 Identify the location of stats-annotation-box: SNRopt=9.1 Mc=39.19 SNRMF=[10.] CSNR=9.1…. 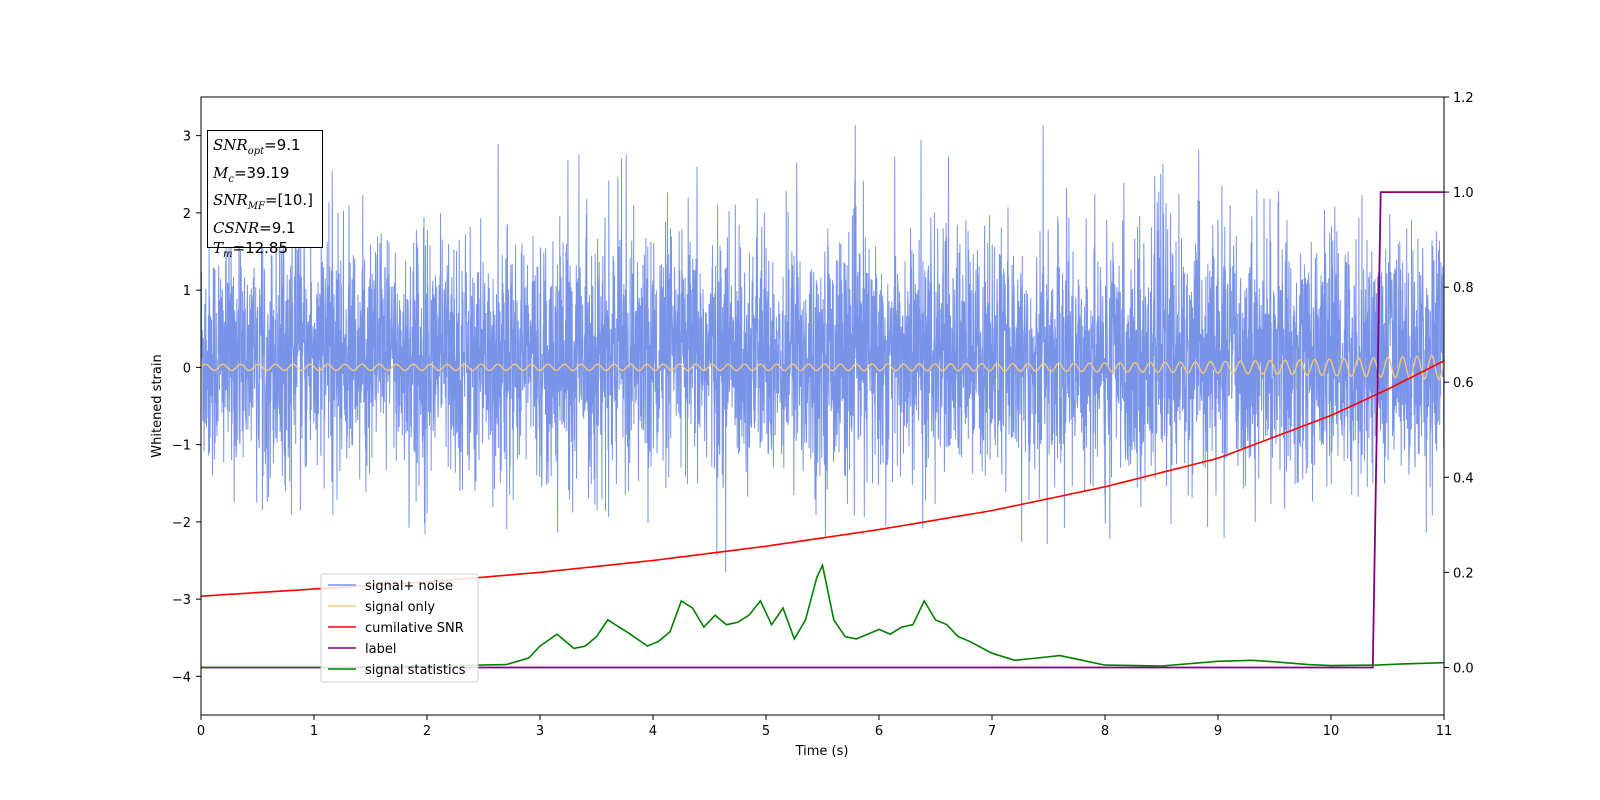
(265, 195).